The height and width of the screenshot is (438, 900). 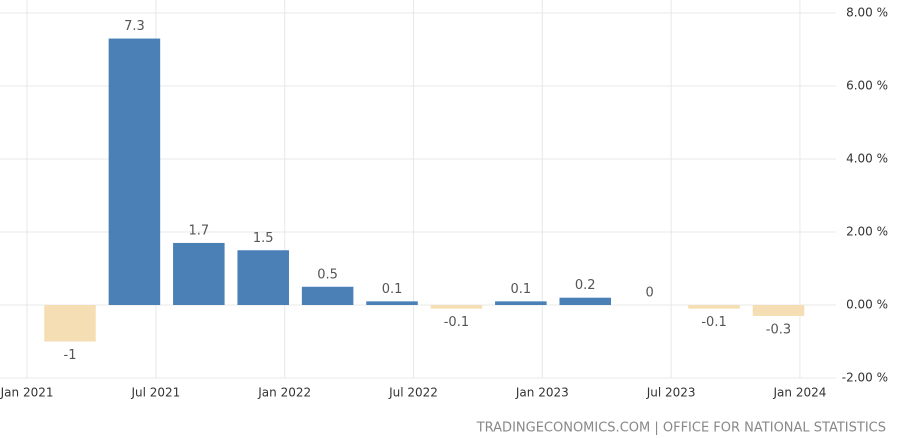 I want to click on value-label: 7.3, so click(x=134, y=26).